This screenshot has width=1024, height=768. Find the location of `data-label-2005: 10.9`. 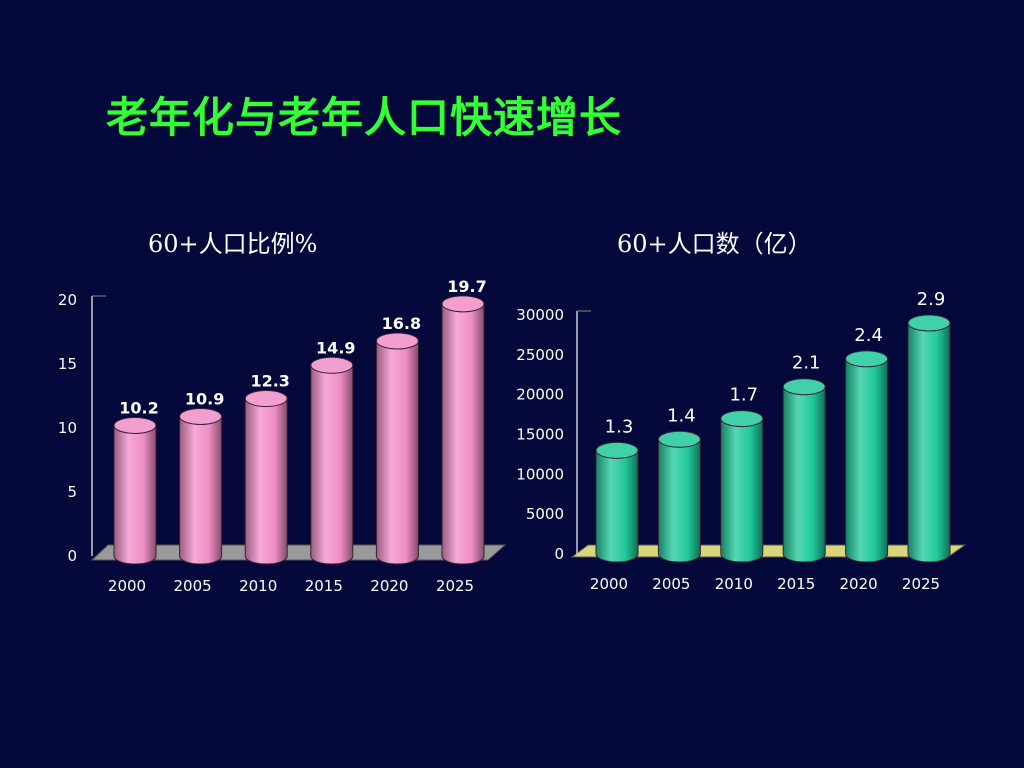

data-label-2005: 10.9 is located at coordinates (204, 398).